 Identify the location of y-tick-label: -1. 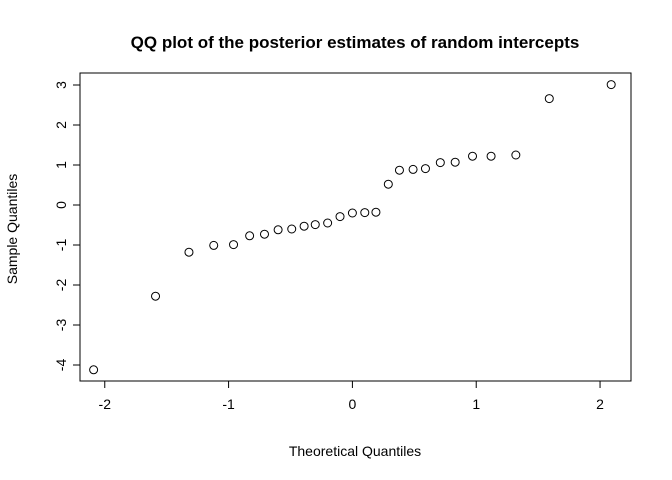
(61, 245).